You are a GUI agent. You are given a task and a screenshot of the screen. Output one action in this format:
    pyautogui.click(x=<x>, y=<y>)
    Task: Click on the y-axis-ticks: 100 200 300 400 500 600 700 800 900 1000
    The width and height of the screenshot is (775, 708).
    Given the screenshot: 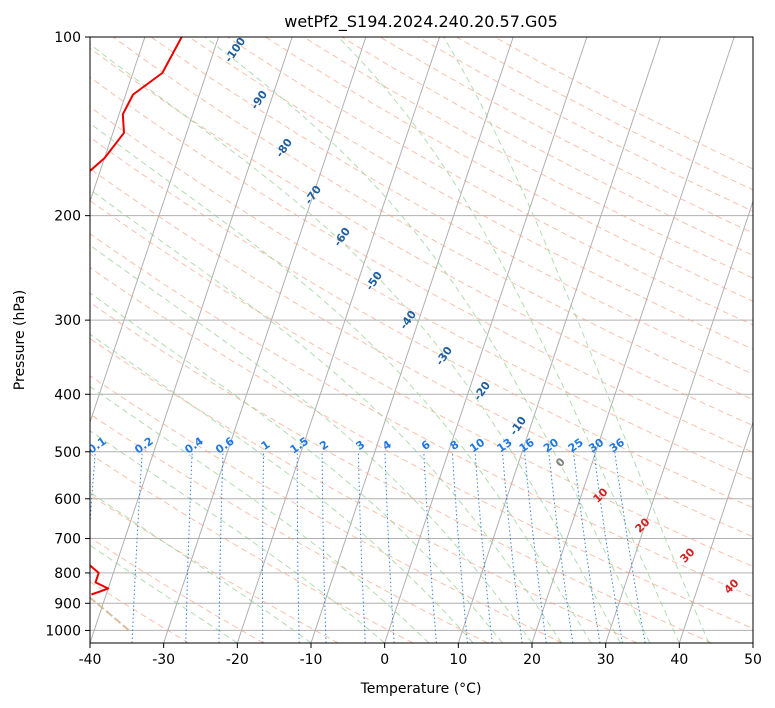 What is the action you would take?
    pyautogui.click(x=67, y=334)
    